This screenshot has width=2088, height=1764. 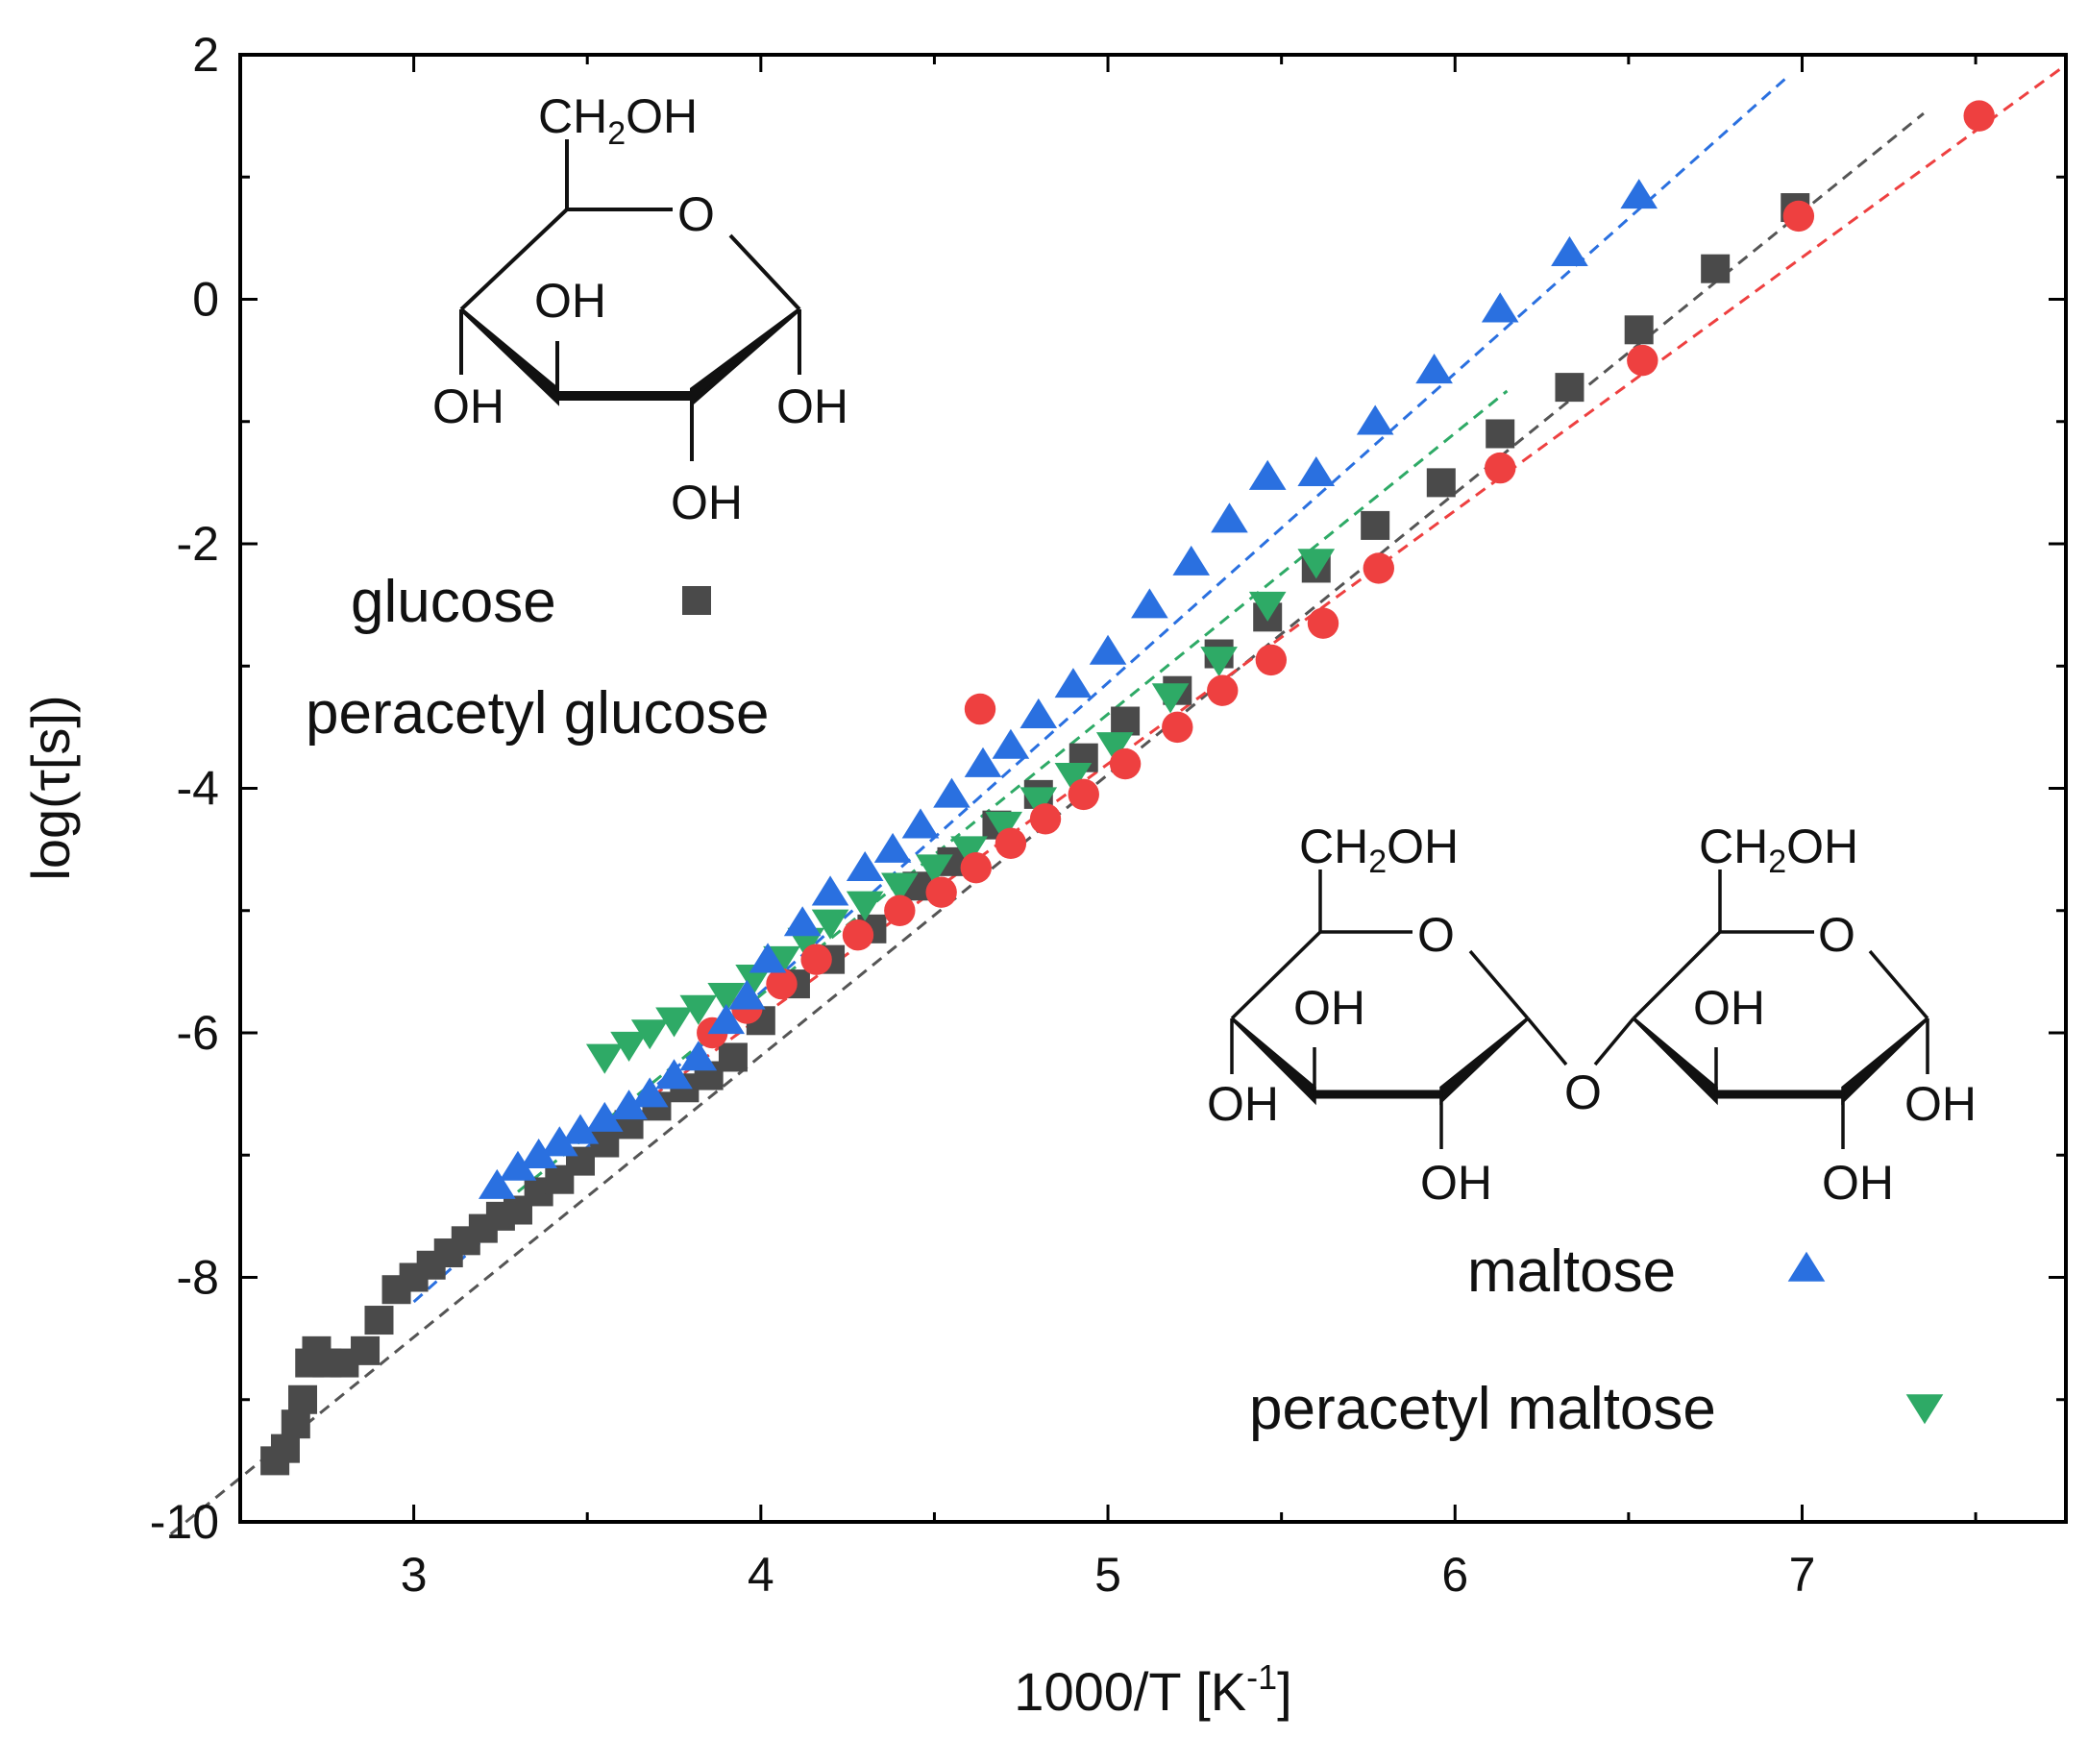 I want to click on maltose-ring-o-right: O, so click(x=1836, y=935).